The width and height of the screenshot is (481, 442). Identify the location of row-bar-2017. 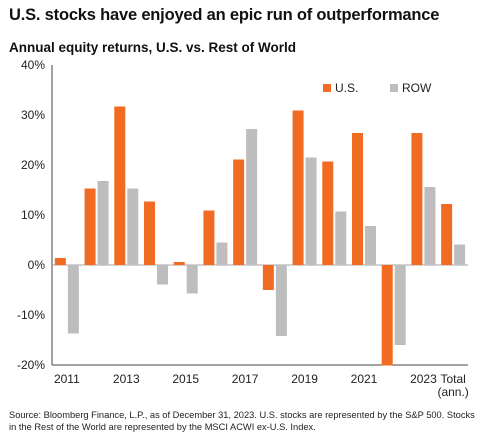
(252, 197).